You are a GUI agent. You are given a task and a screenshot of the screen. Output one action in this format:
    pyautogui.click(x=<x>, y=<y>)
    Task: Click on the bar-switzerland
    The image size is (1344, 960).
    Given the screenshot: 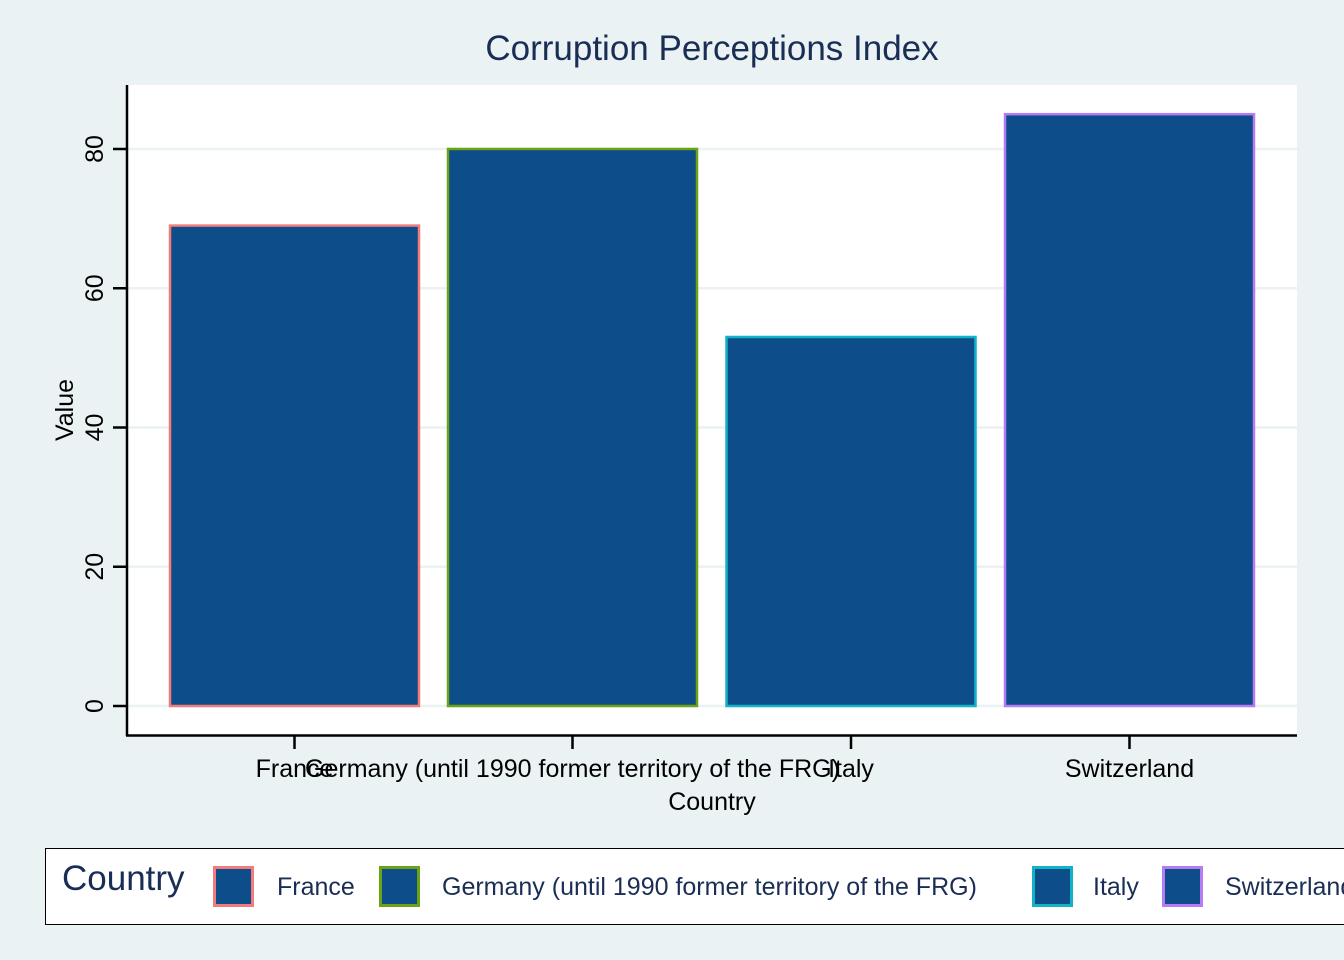 What is the action you would take?
    pyautogui.click(x=1129, y=410)
    